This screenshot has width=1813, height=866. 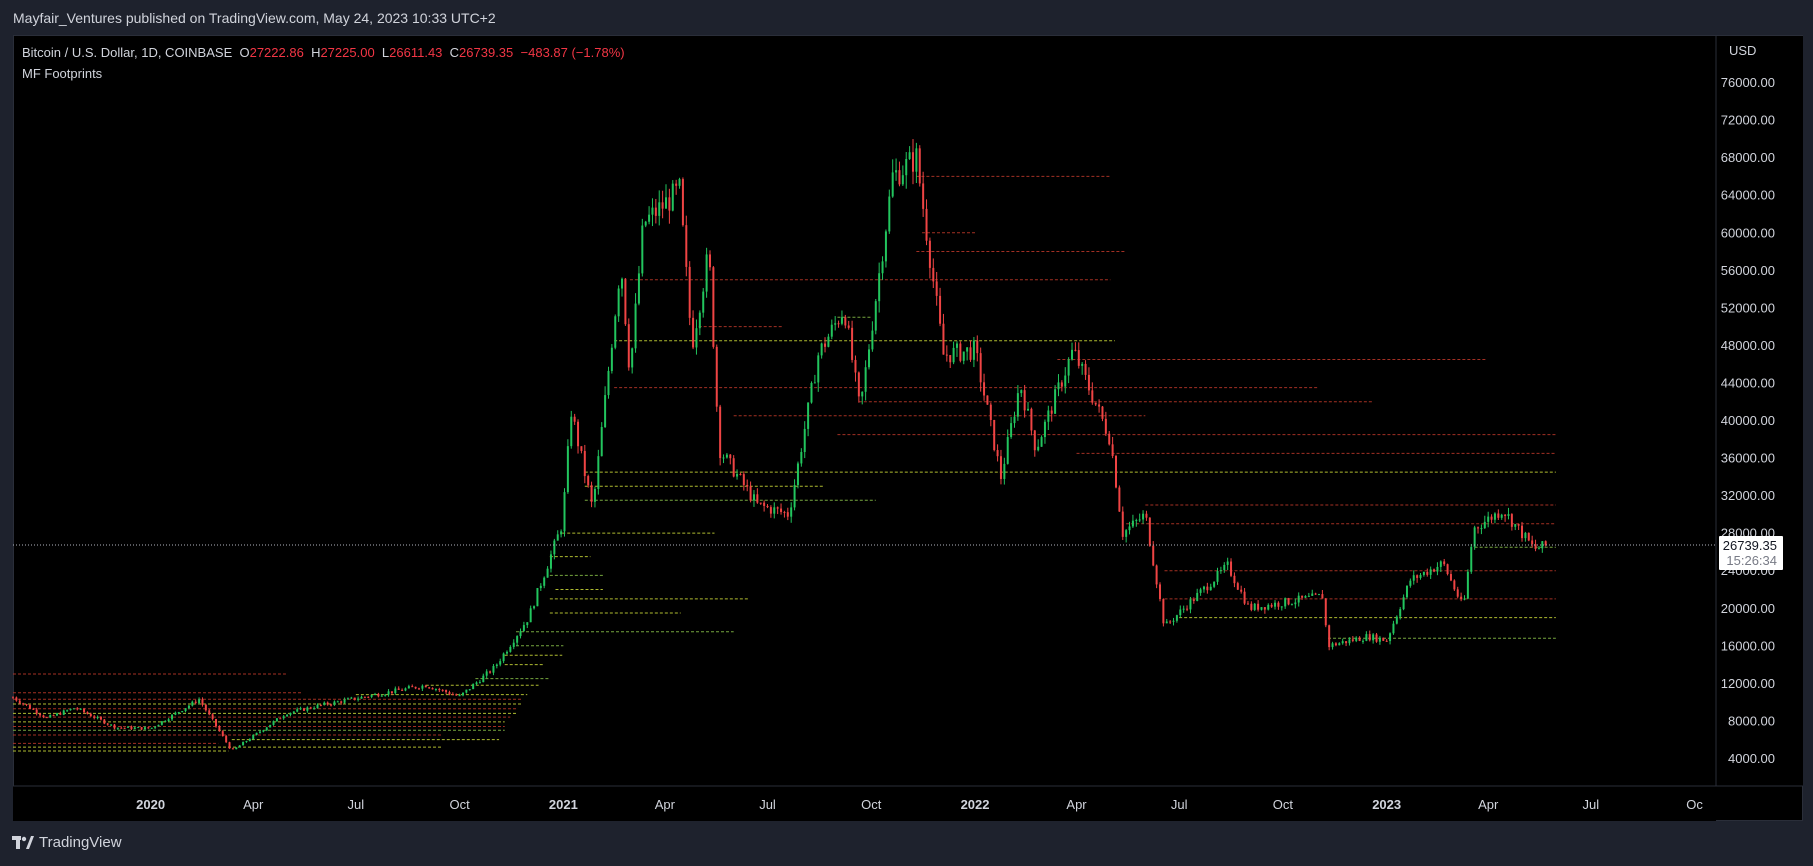 I want to click on price-tick-label: 32000.00, so click(x=1748, y=495).